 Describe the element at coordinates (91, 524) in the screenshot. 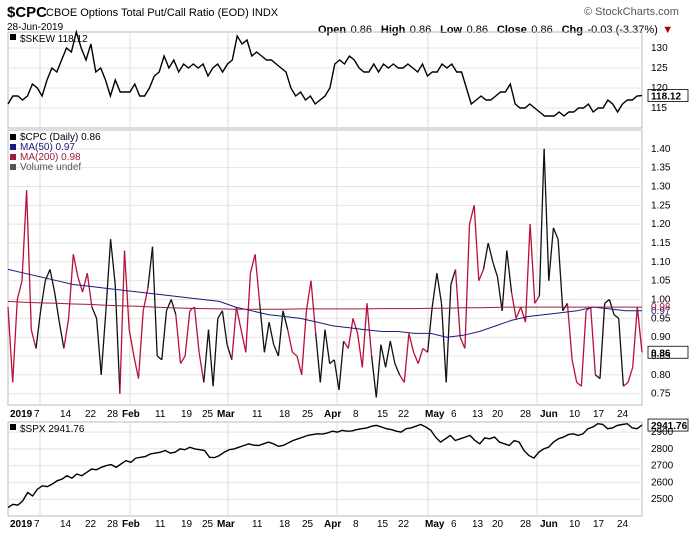

I see `x-axis-label: 22` at that location.